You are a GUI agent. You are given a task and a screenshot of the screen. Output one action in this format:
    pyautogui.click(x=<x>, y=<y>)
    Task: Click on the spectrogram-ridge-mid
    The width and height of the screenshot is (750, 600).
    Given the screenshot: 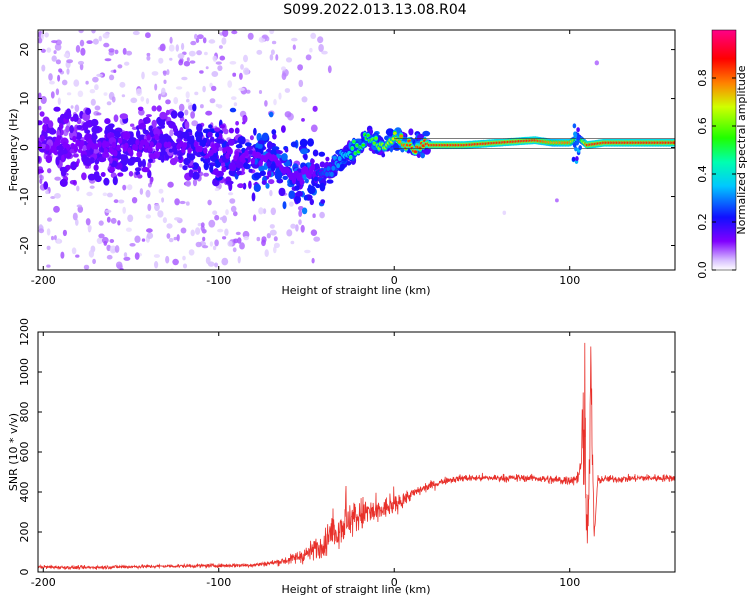 What is the action you would take?
    pyautogui.click(x=316, y=179)
    